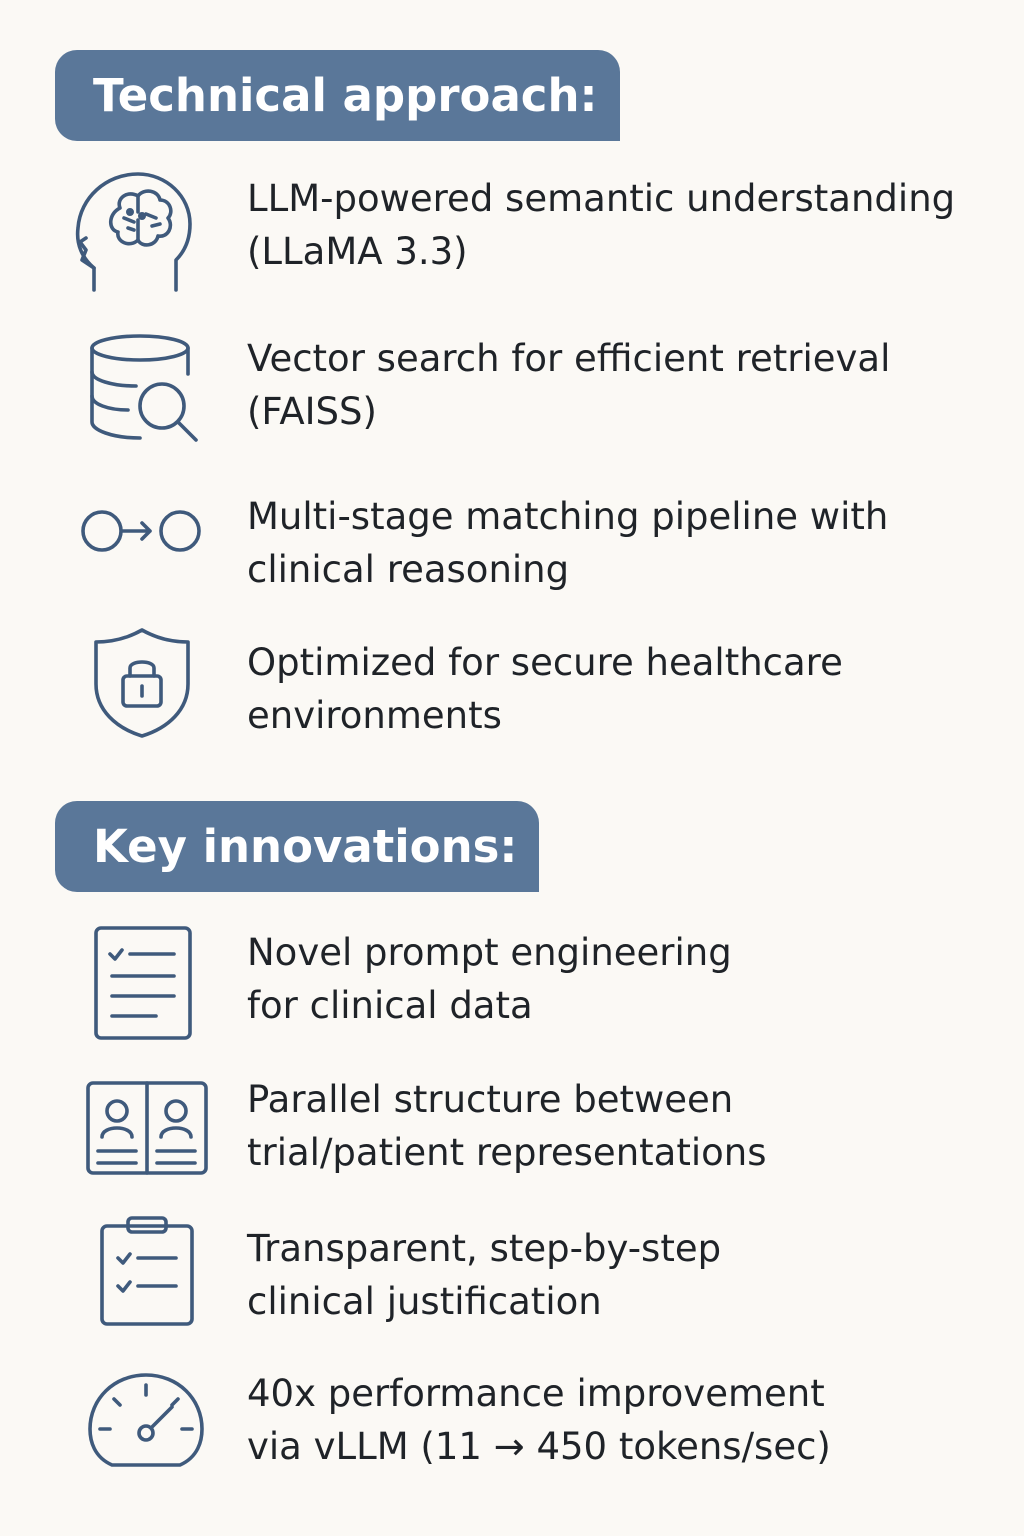 The image size is (1024, 1536). What do you see at coordinates (142, 983) in the screenshot?
I see `document-checklist-icon` at bounding box center [142, 983].